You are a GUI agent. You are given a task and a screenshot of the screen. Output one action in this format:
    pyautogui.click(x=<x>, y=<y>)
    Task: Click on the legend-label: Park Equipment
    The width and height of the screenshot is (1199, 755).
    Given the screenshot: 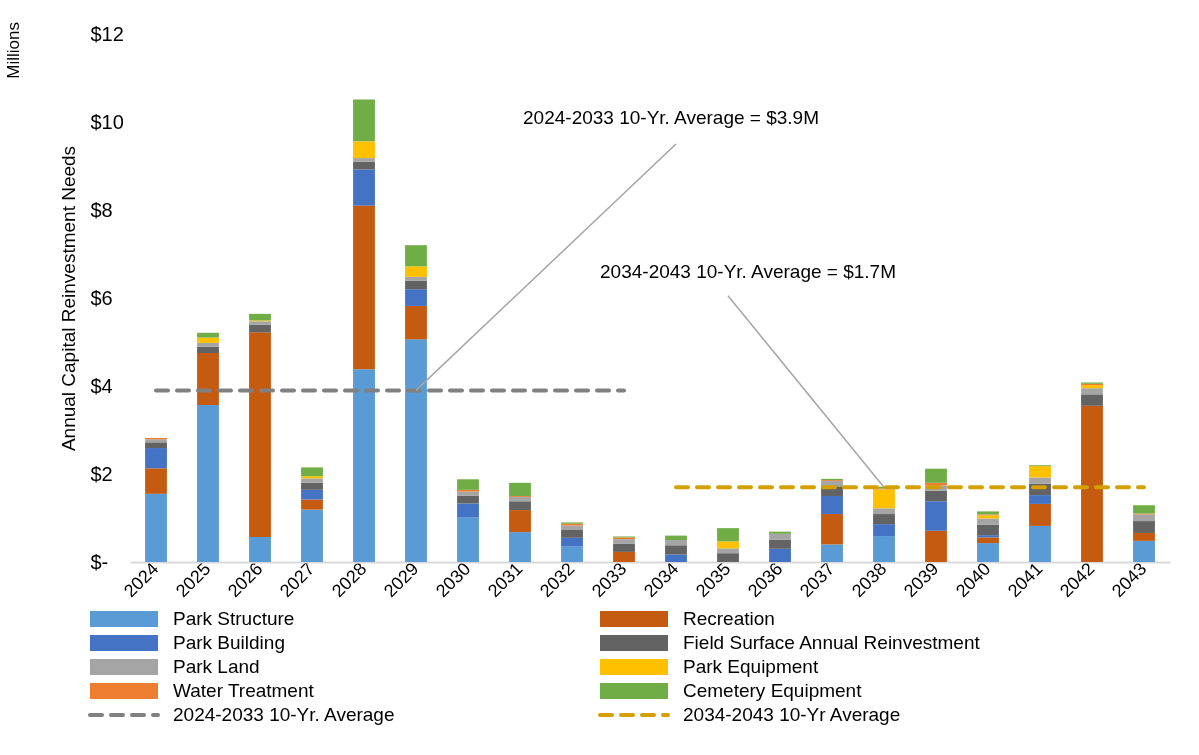 What is the action you would take?
    pyautogui.click(x=751, y=666)
    